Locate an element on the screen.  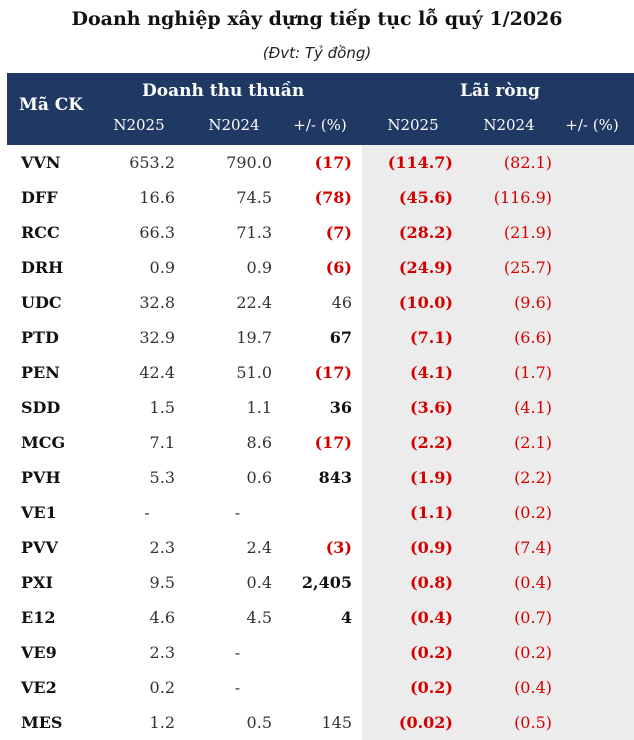
revenue-change-pct: 145 is located at coordinates (336, 722).